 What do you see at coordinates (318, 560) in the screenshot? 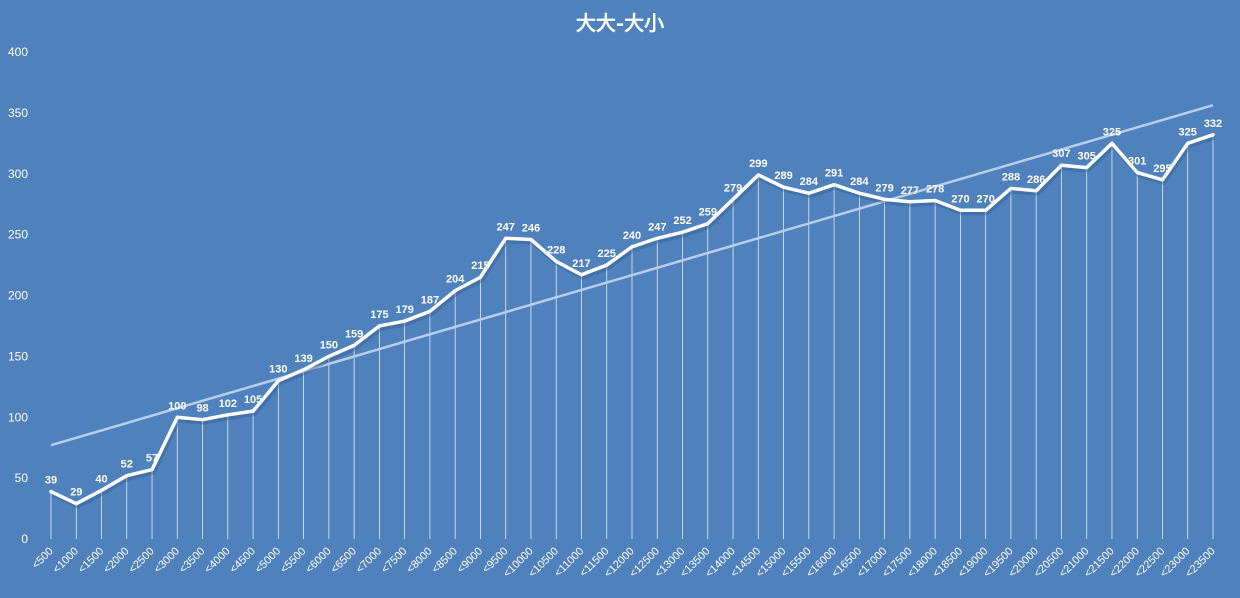
I see `x-tick-label: <6000` at bounding box center [318, 560].